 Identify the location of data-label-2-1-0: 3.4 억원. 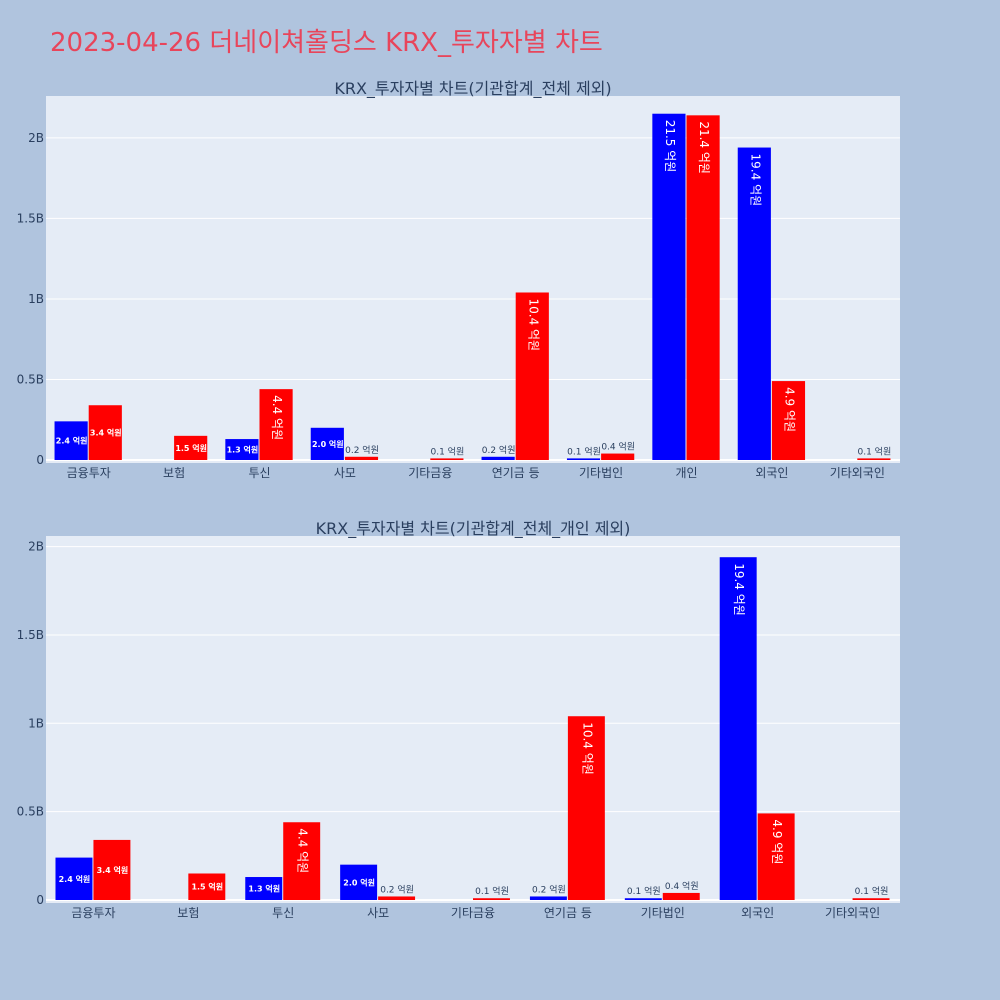
(113, 870).